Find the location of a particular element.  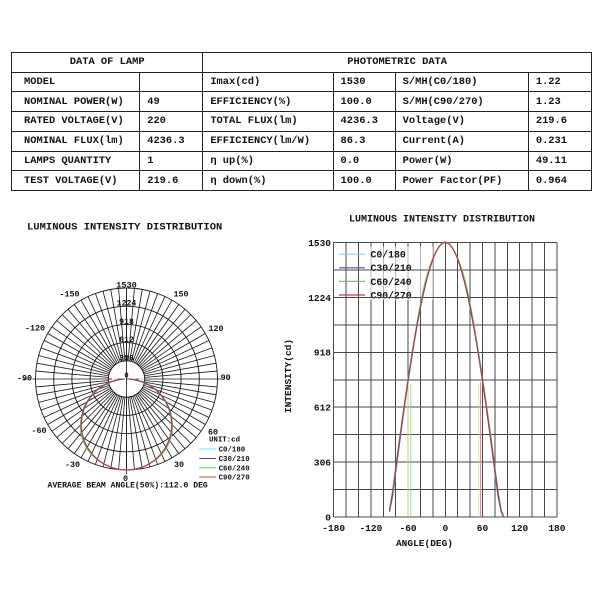

svg-text: -150 is located at coordinates (69, 295).